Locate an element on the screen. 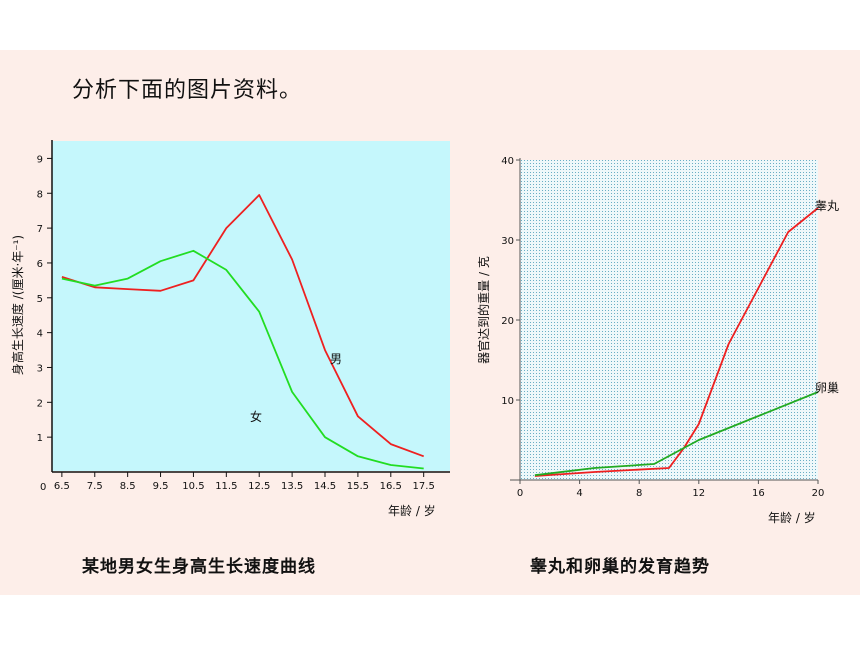  series-lines is located at coordinates (676, 342).